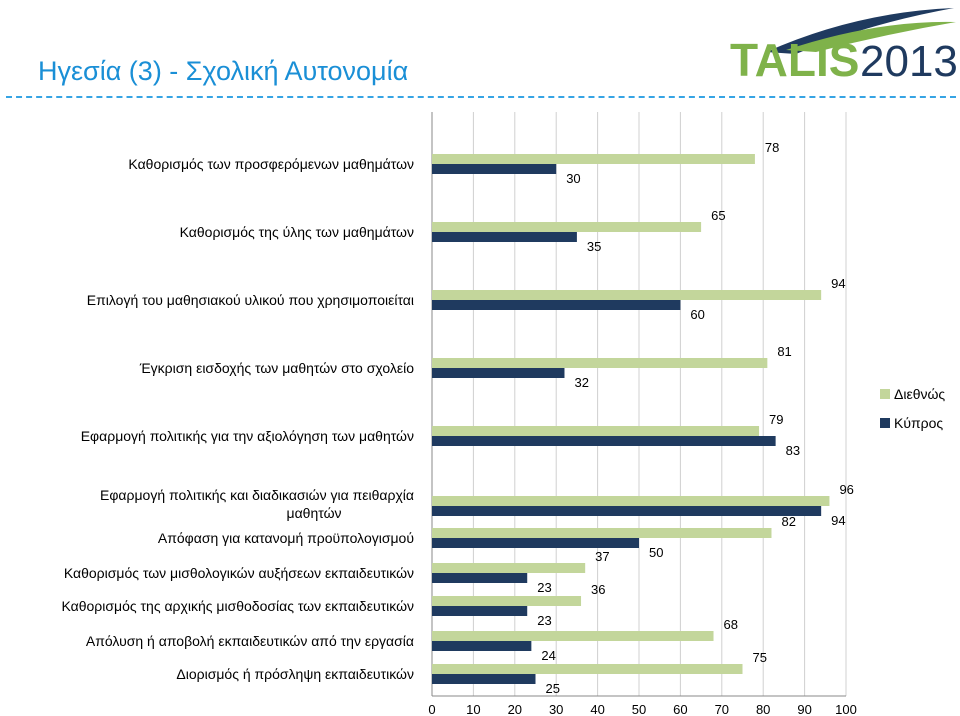  What do you see at coordinates (597, 709) in the screenshot?
I see `x-tick-label: 40` at bounding box center [597, 709].